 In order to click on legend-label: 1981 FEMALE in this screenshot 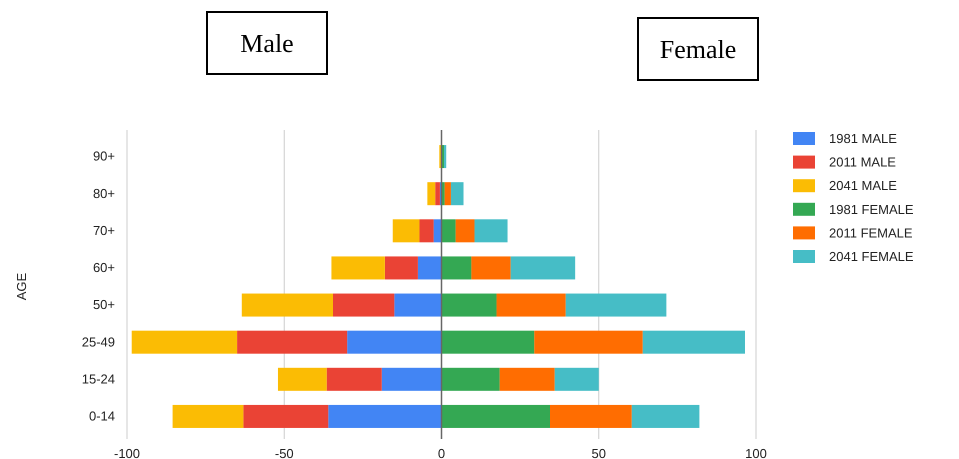, I will do `click(871, 209)`.